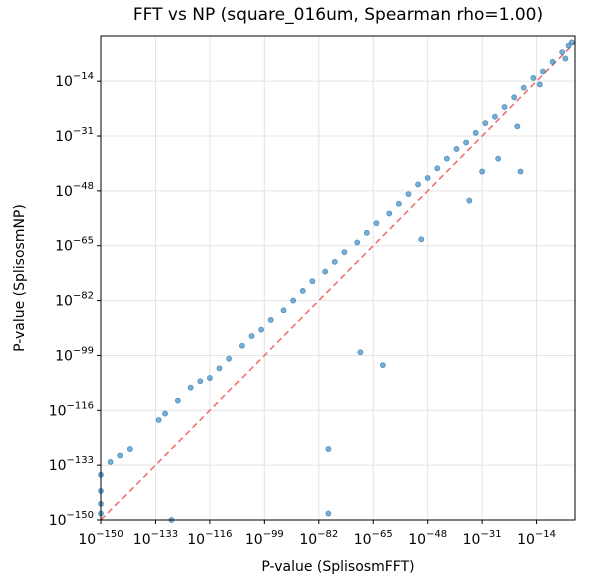  I want to click on x-tick-label: 10−65, so click(373, 538).